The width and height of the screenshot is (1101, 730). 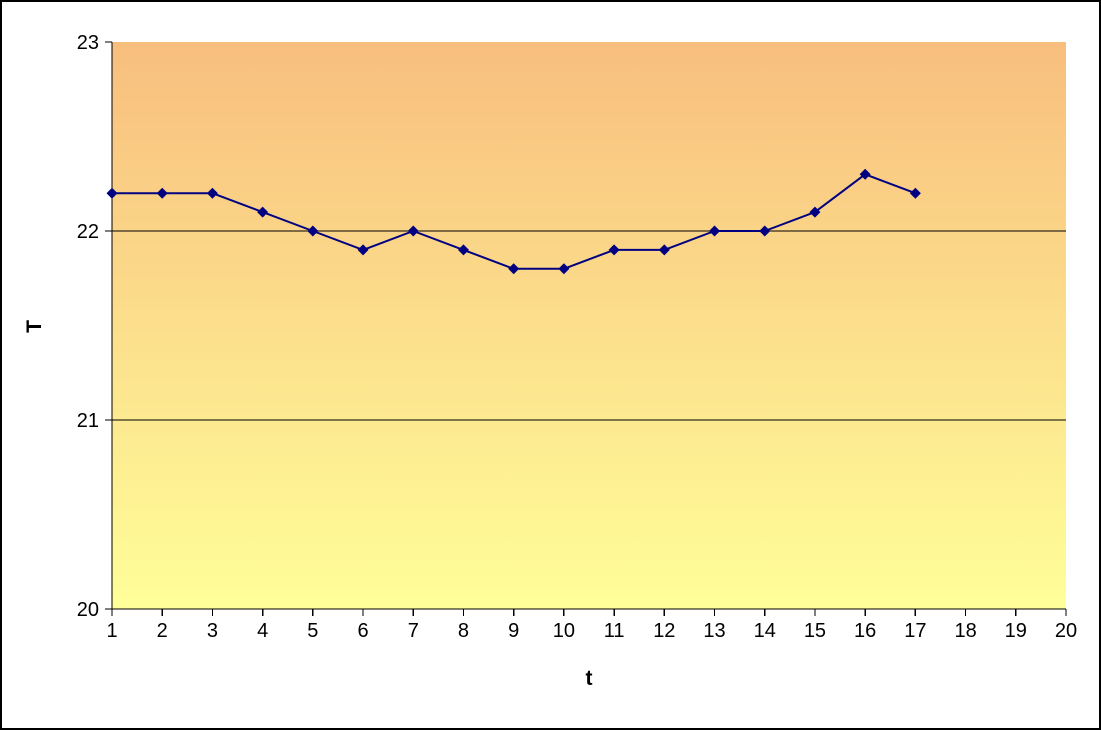 What do you see at coordinates (1016, 631) in the screenshot?
I see `x-tick-label: 19` at bounding box center [1016, 631].